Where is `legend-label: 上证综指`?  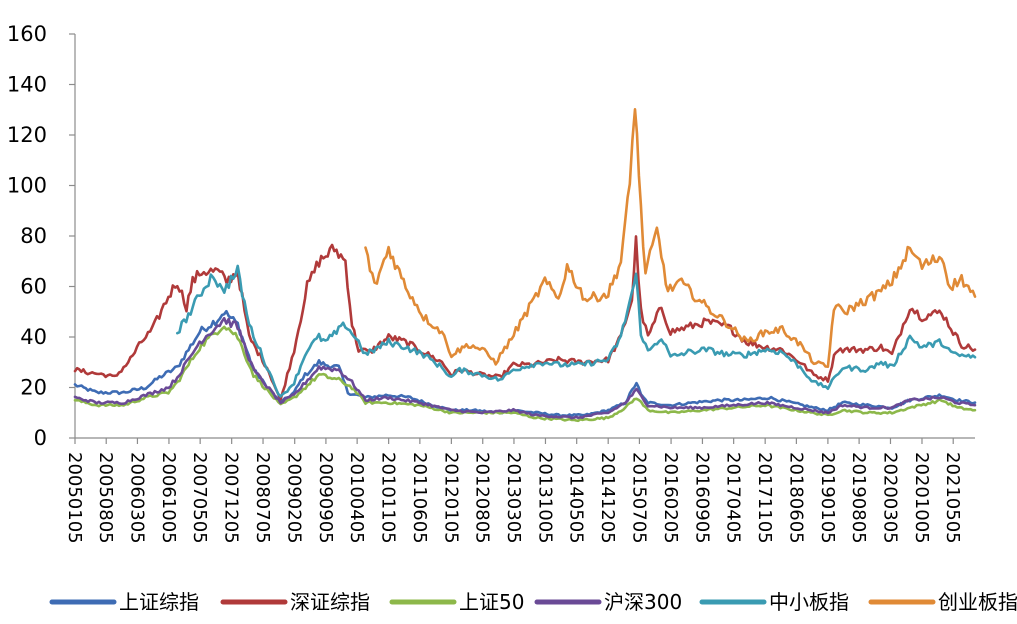 legend-label: 上证综指 is located at coordinates (159, 602).